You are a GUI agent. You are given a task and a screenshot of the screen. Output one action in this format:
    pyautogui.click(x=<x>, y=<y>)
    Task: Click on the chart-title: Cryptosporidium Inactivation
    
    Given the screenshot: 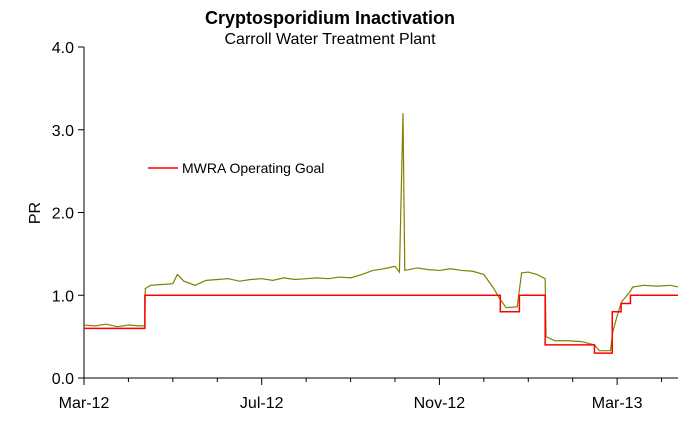 What is the action you would take?
    pyautogui.click(x=330, y=18)
    